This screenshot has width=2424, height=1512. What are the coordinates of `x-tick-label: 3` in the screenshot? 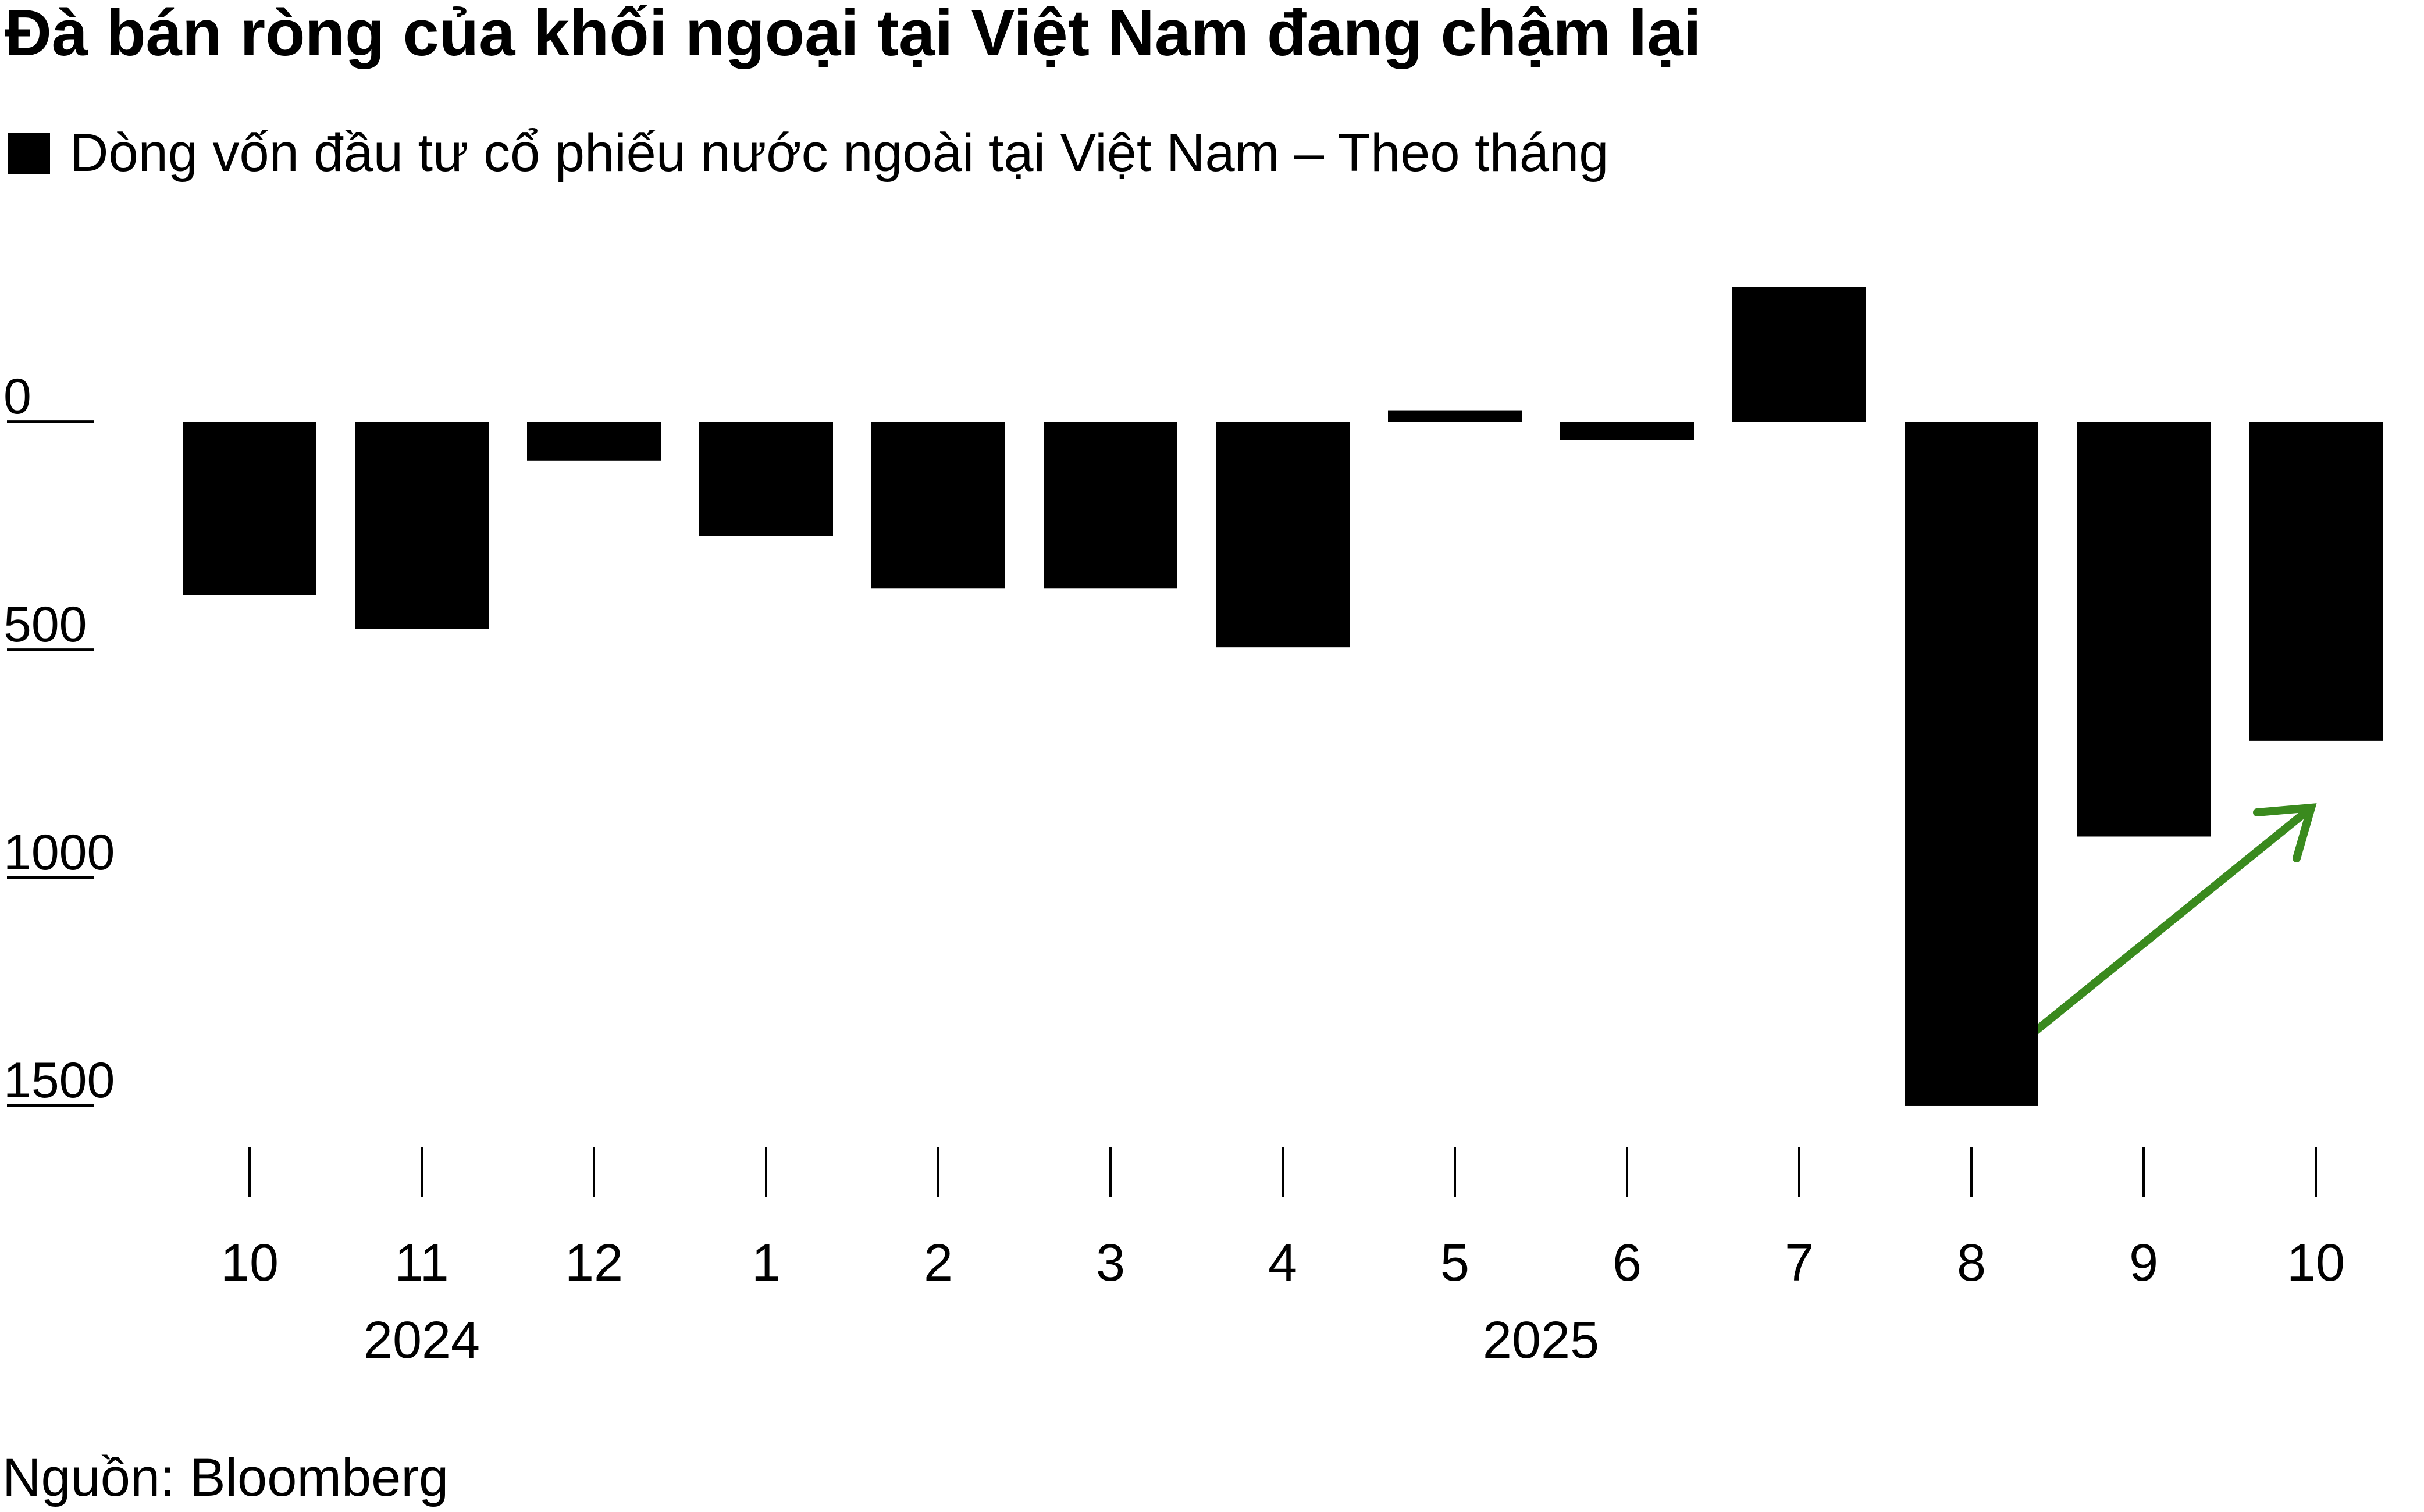 It's located at (1111, 1263).